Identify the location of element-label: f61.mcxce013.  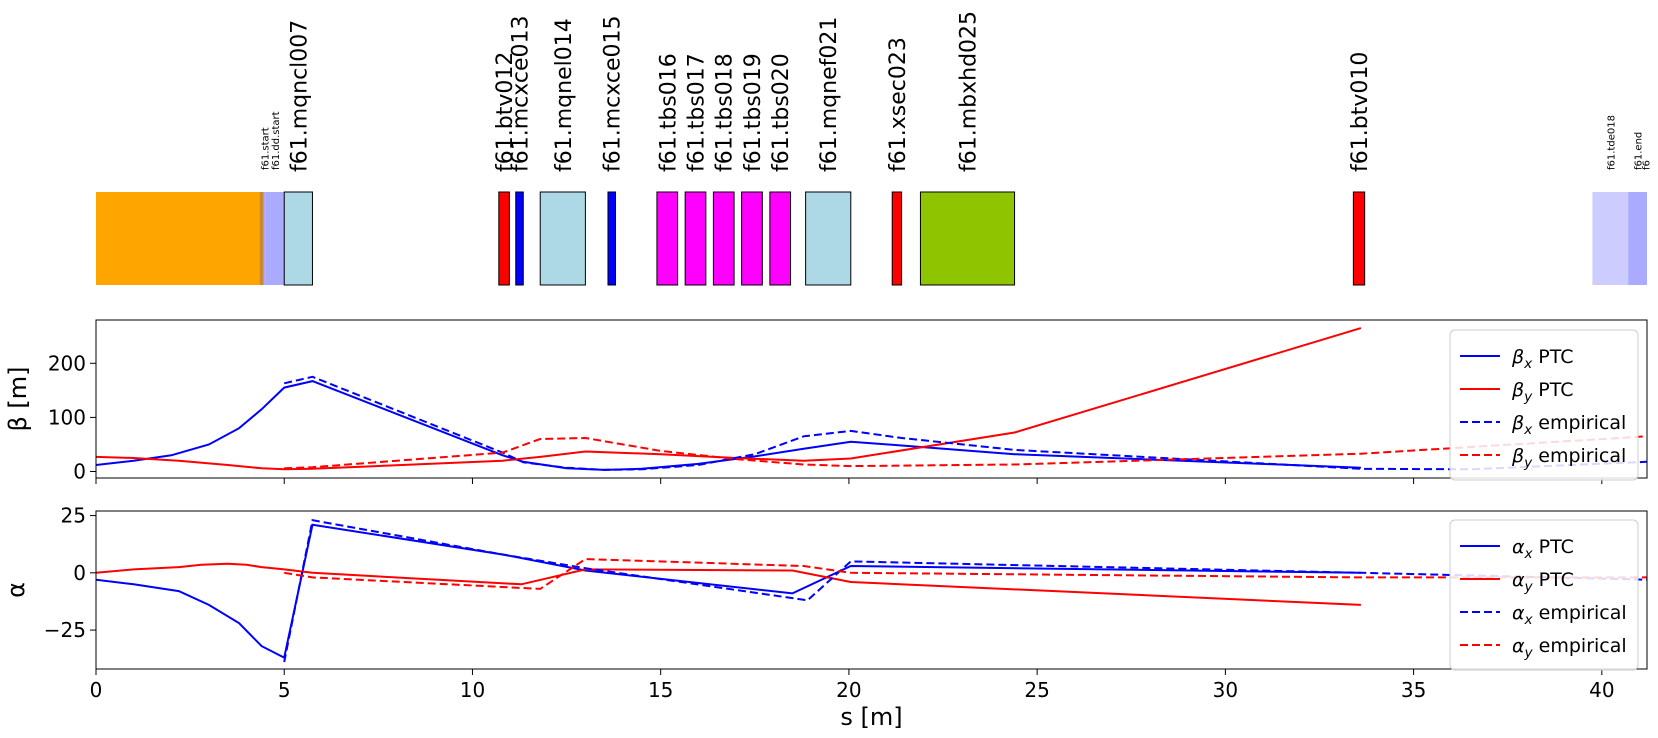
(521, 93).